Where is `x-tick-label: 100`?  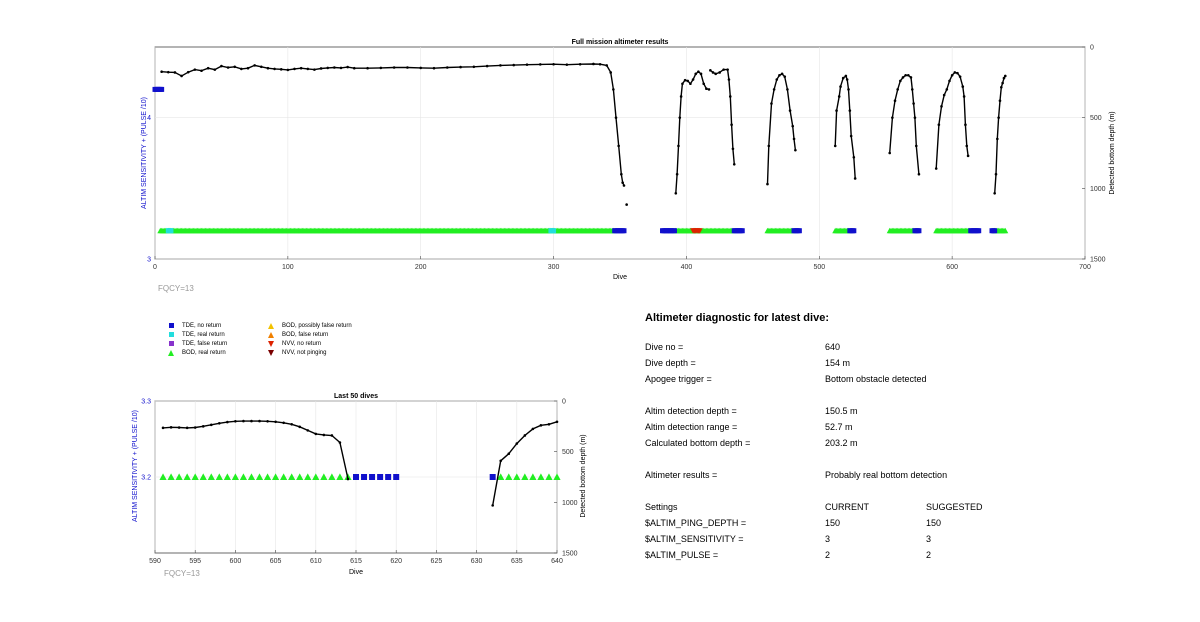
x-tick-label: 100 is located at coordinates (288, 267).